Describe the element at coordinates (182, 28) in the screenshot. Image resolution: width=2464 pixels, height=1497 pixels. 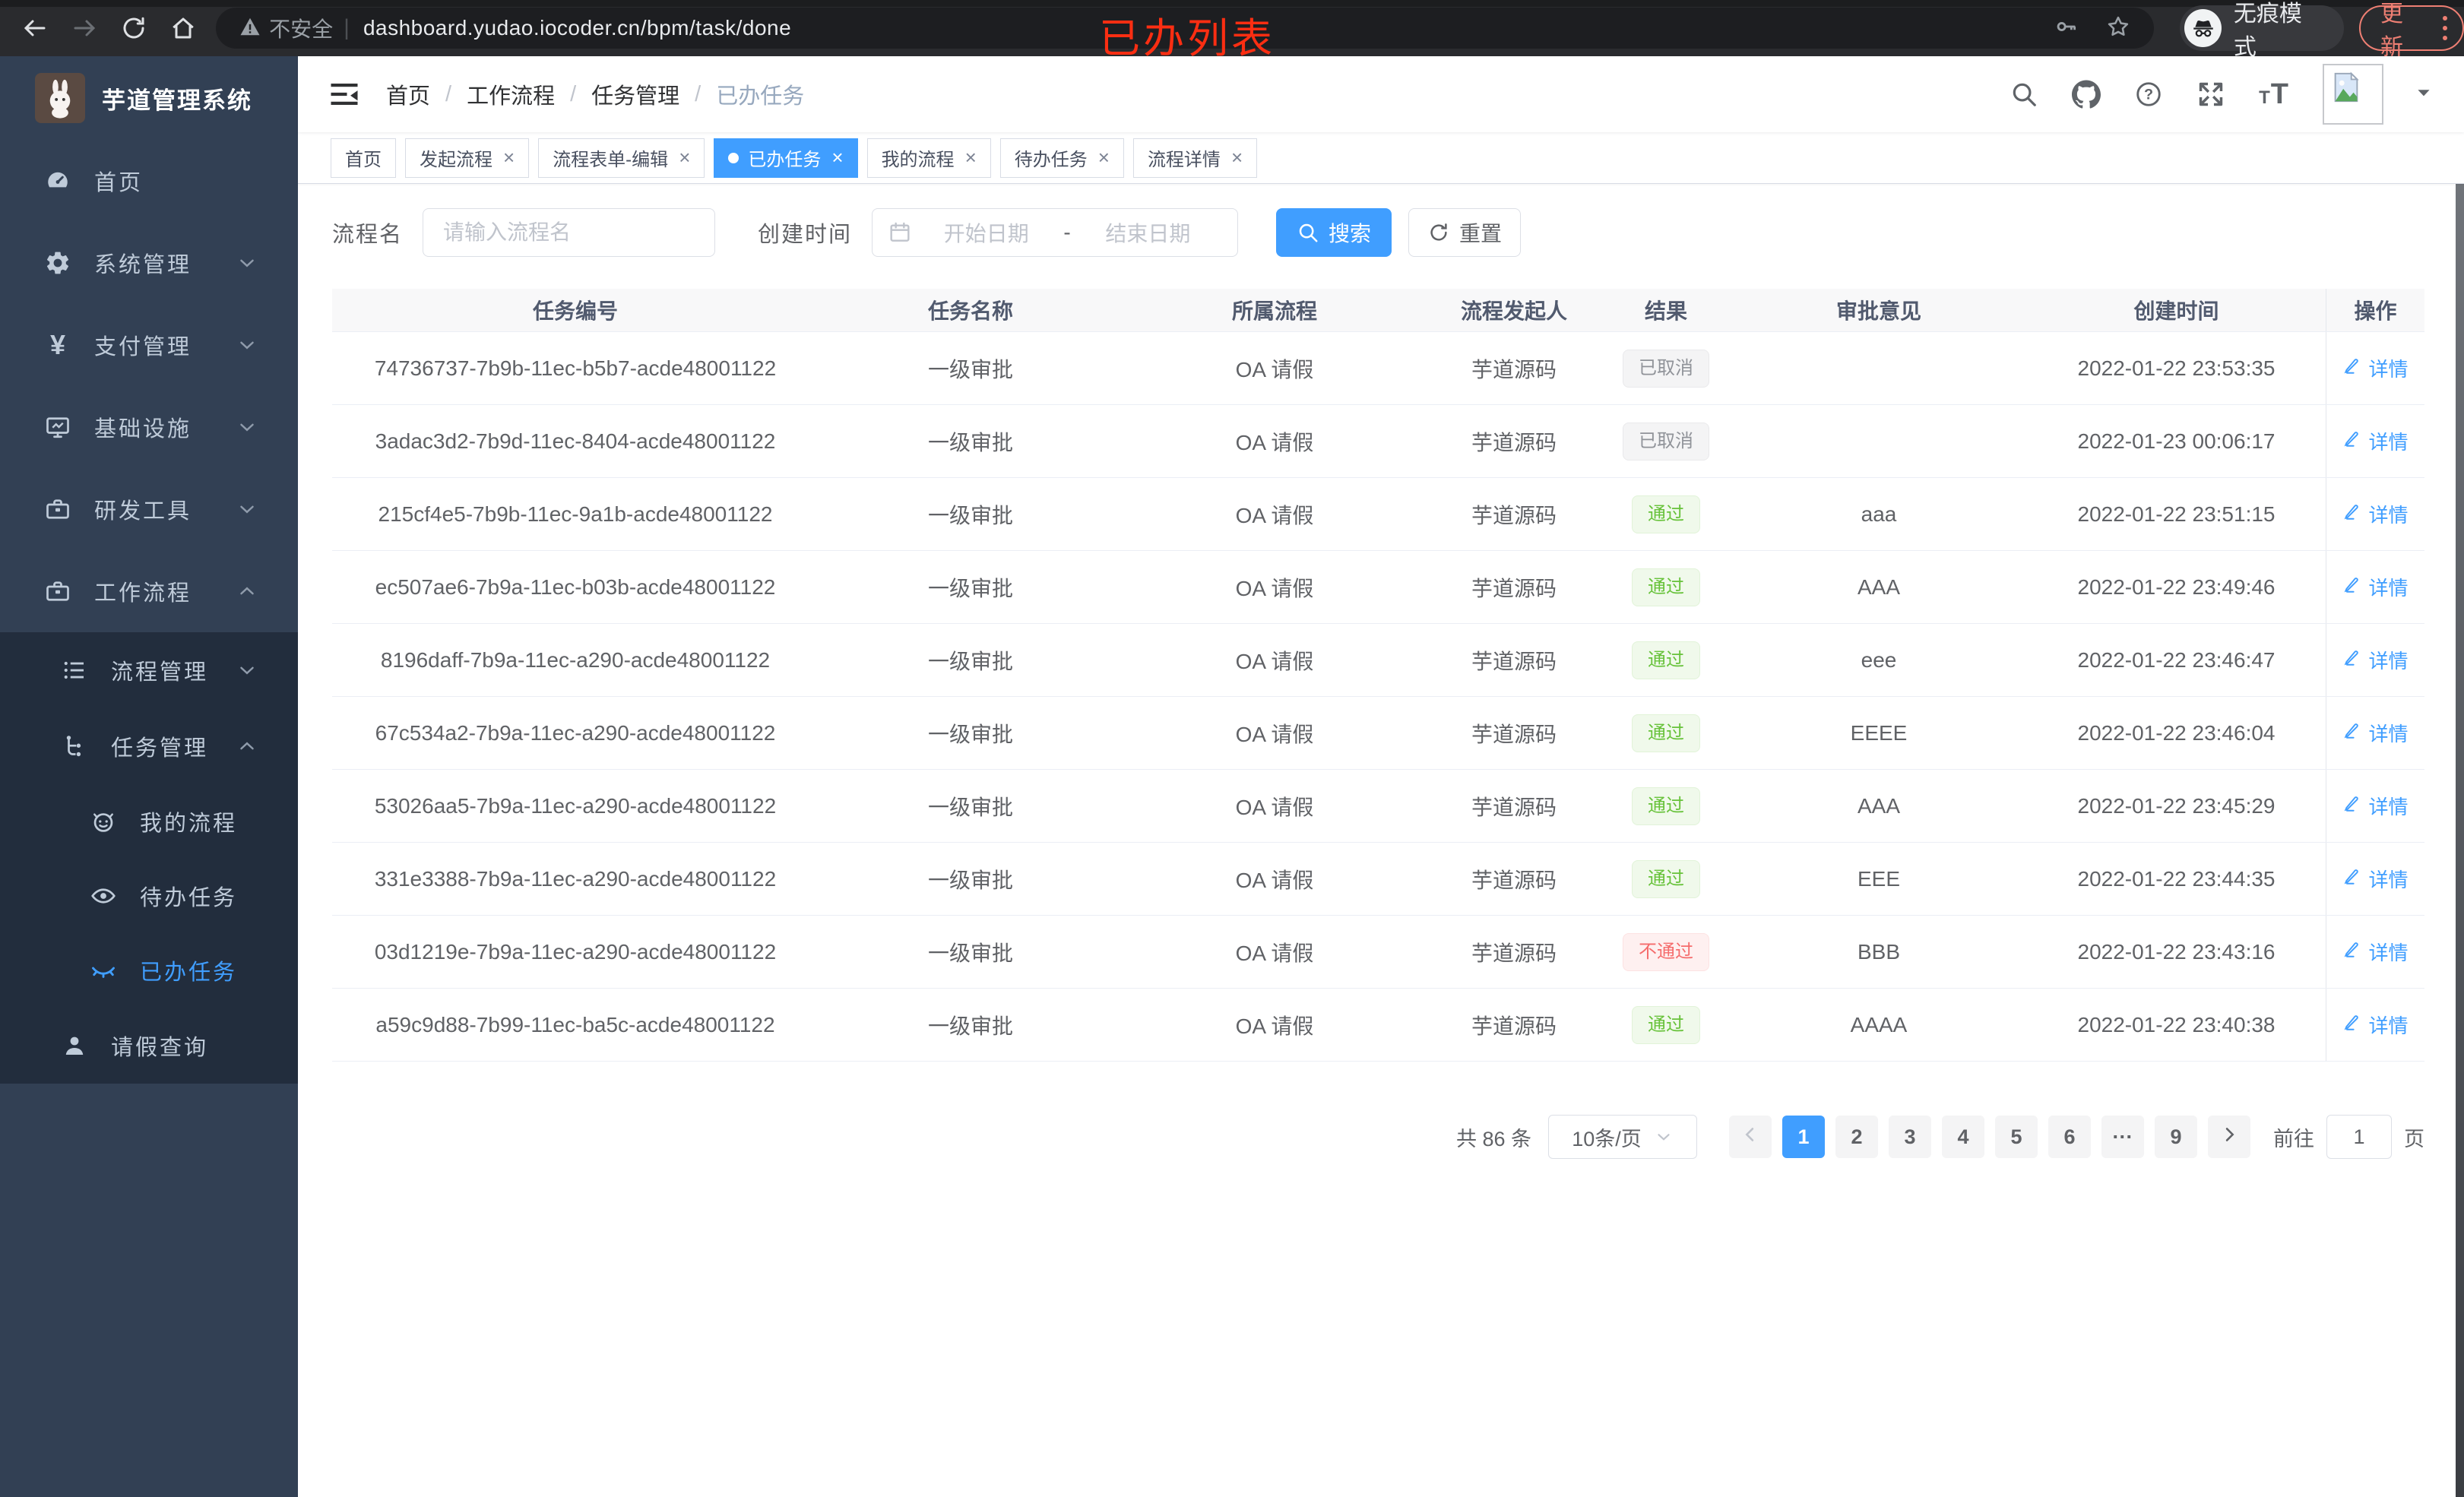
I see `browser-home-button` at that location.